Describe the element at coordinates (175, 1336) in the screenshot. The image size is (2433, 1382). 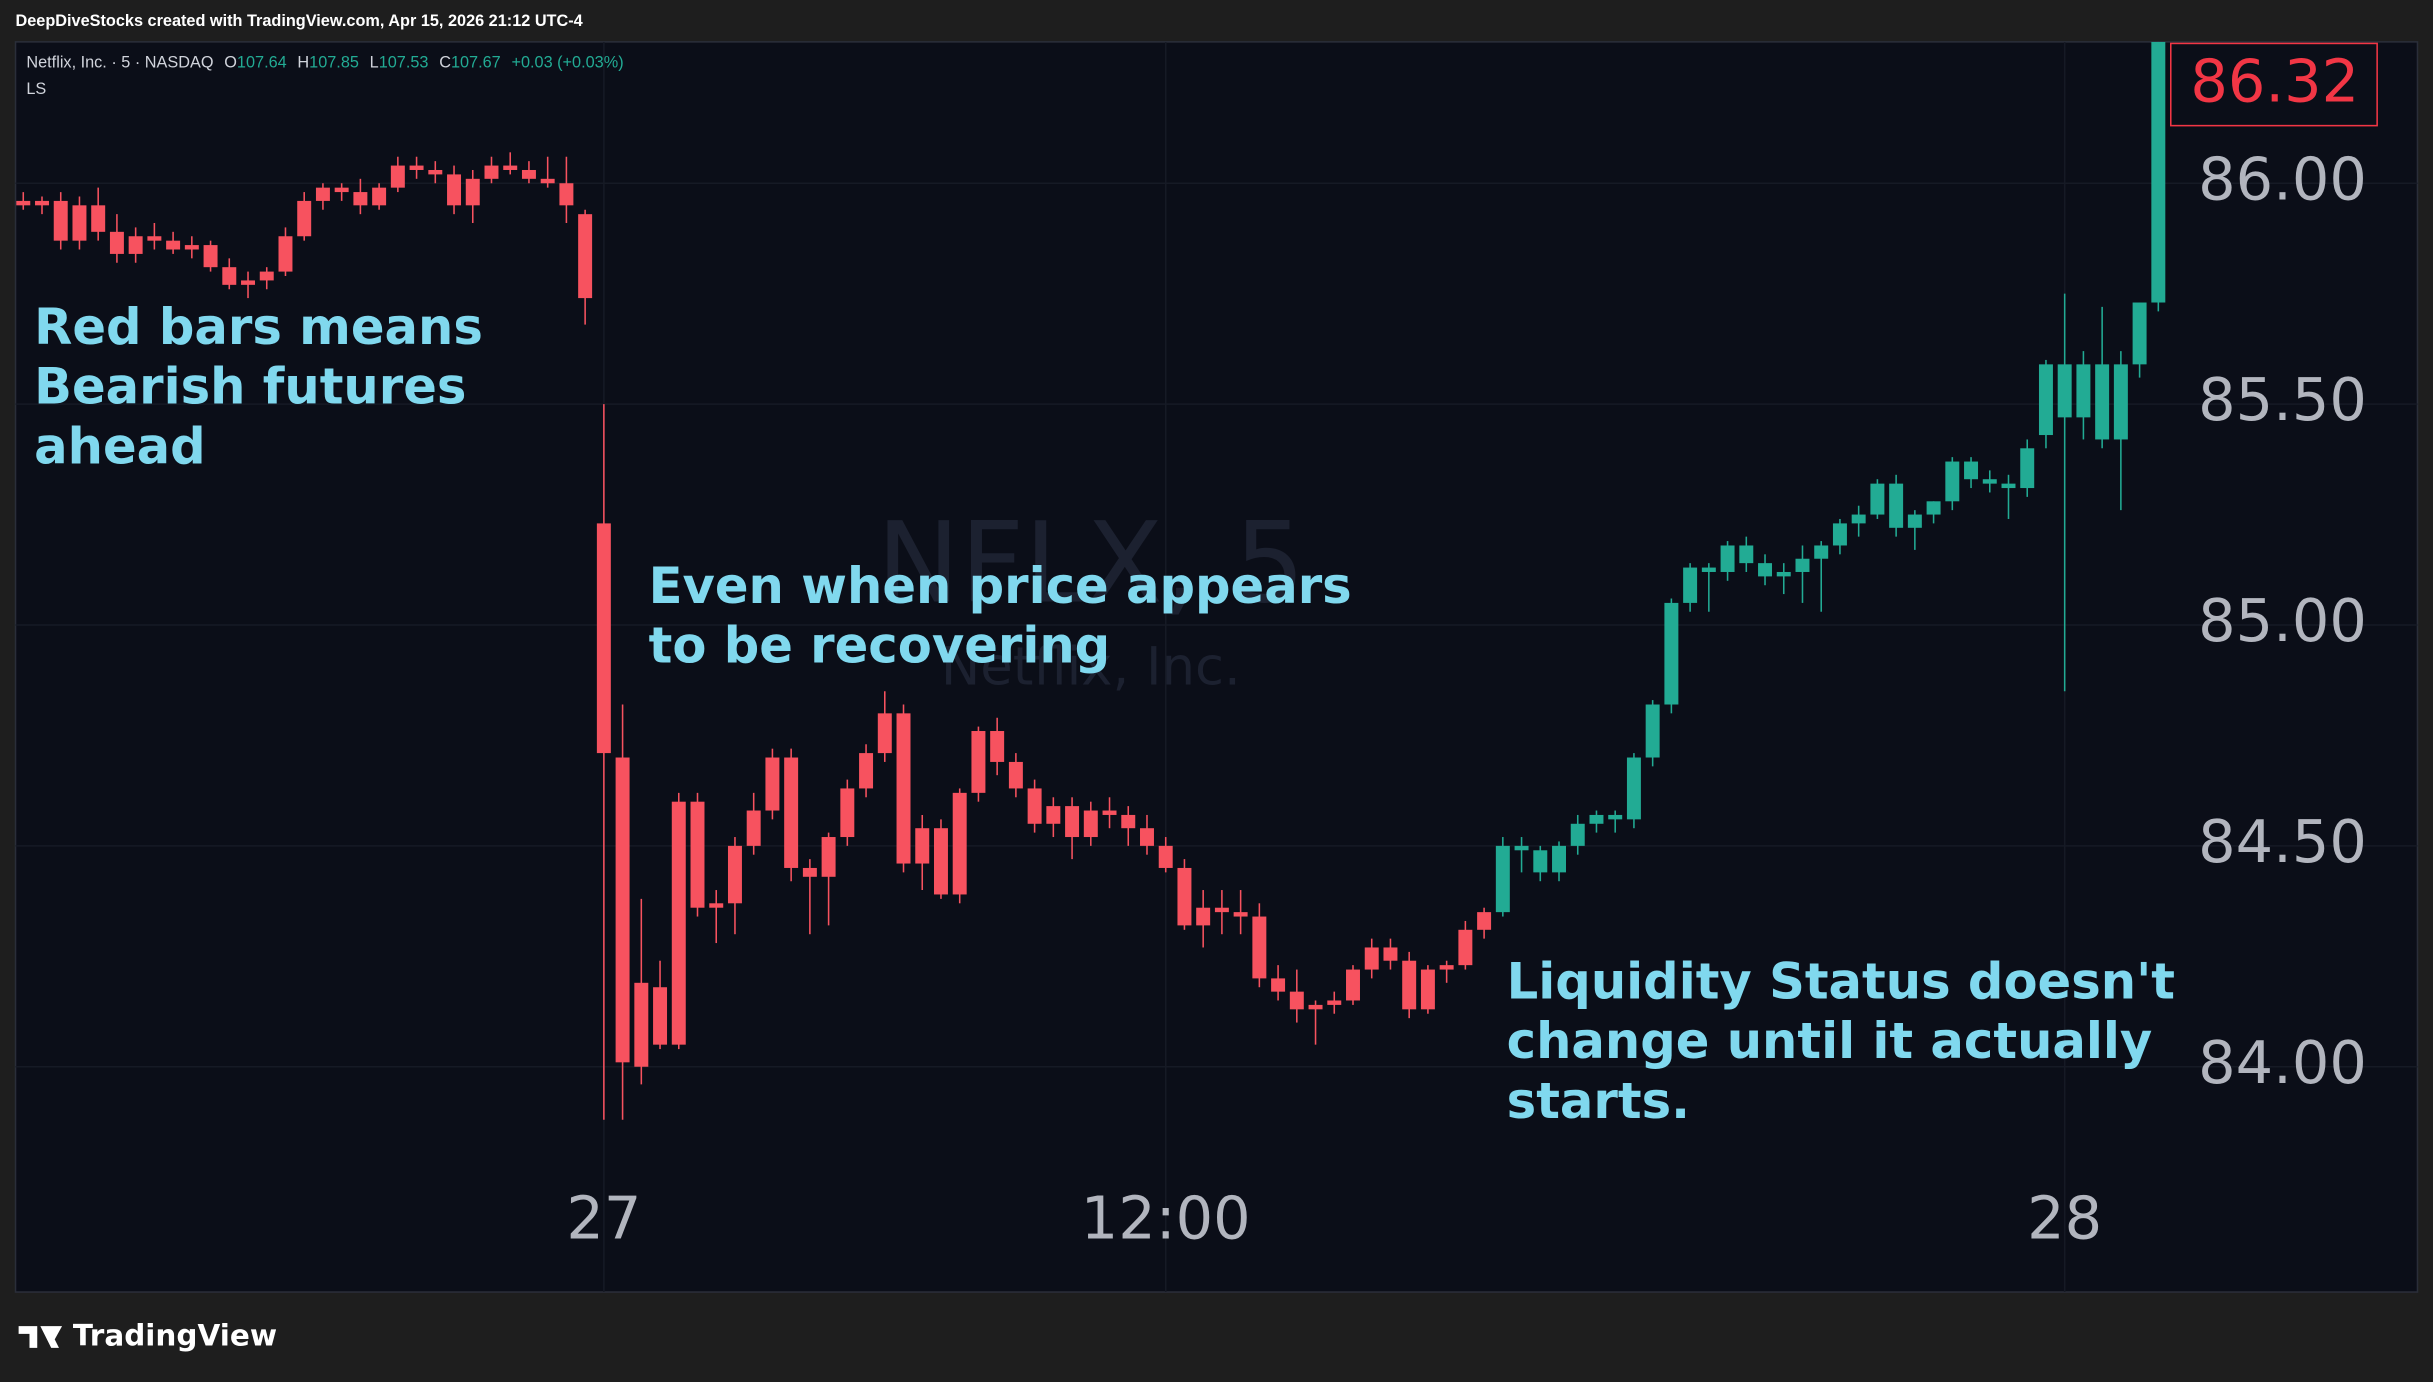
I see `brand-name: TradingView` at that location.